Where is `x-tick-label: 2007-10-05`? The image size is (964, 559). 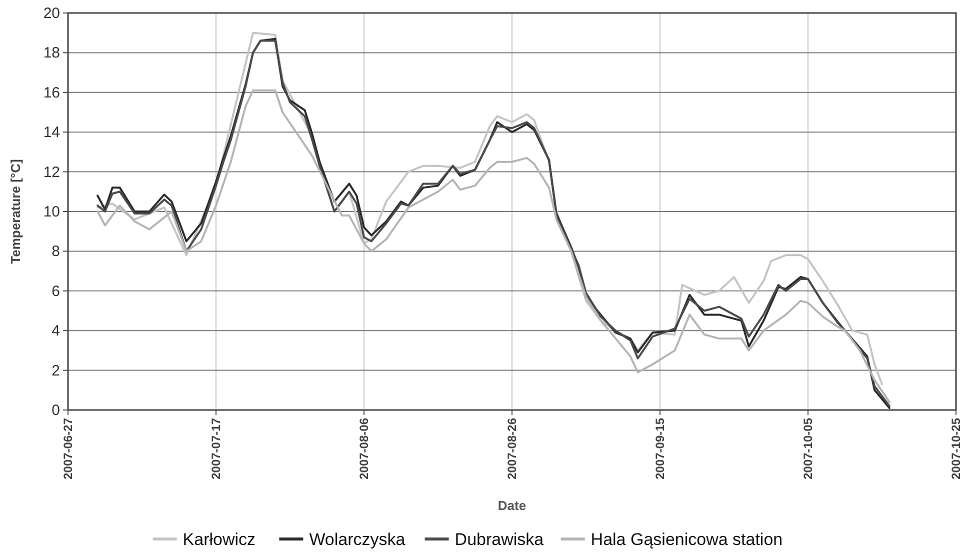 x-tick-label: 2007-10-05 is located at coordinates (808, 449).